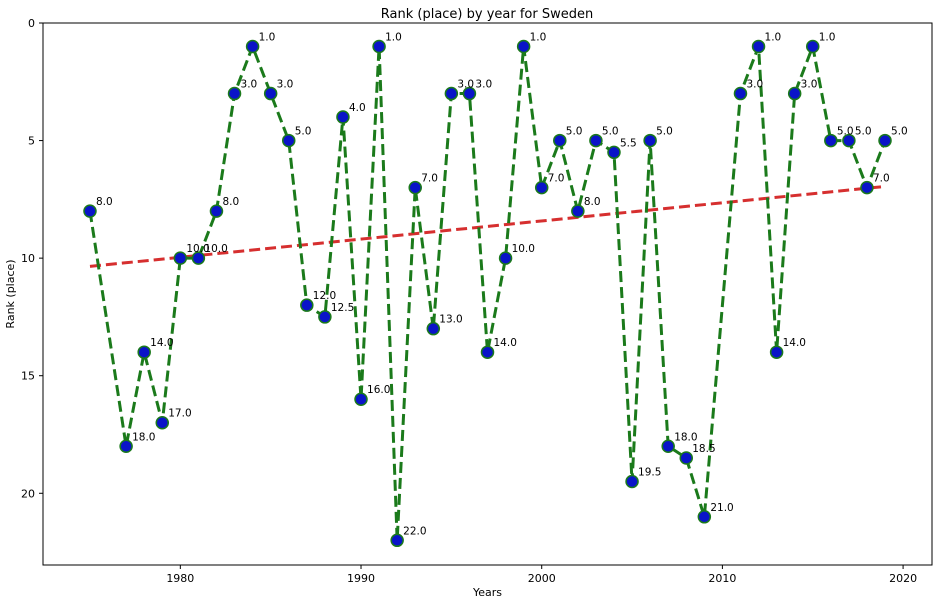  What do you see at coordinates (31, 23) in the screenshot?
I see `y-tick-label: 0` at bounding box center [31, 23].